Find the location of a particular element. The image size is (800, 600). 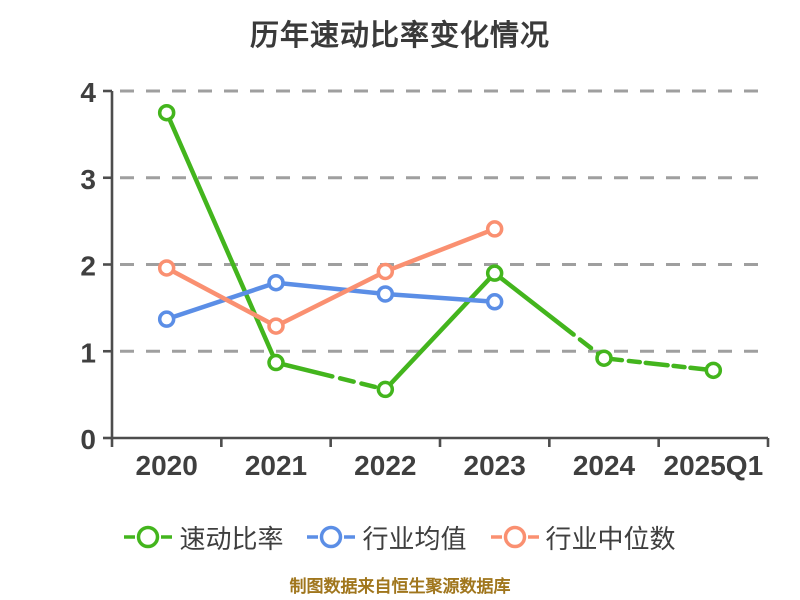

y-axis-tick-label: 2 is located at coordinates (88, 266).